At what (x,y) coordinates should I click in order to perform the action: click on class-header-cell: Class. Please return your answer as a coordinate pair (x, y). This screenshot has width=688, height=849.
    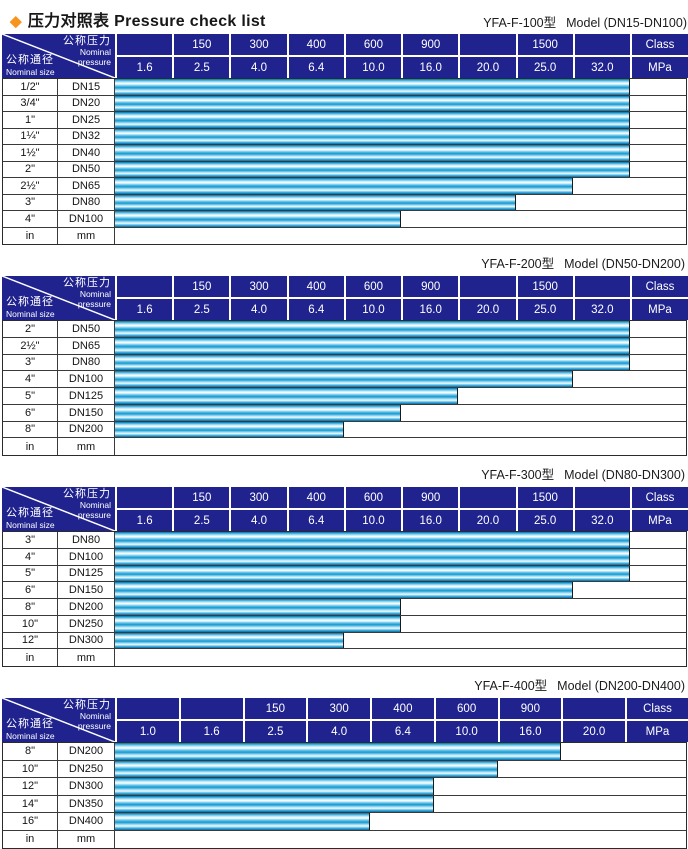
    Looking at the image, I should click on (656, 708).